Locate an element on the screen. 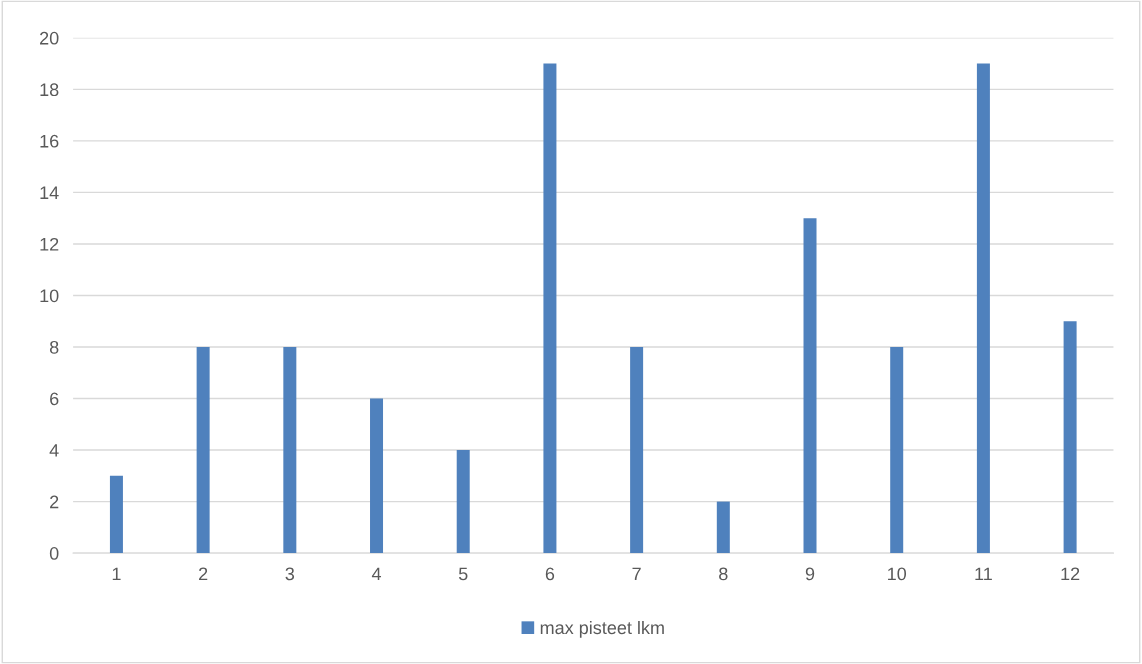  x-tick-label: 7 is located at coordinates (636, 574).